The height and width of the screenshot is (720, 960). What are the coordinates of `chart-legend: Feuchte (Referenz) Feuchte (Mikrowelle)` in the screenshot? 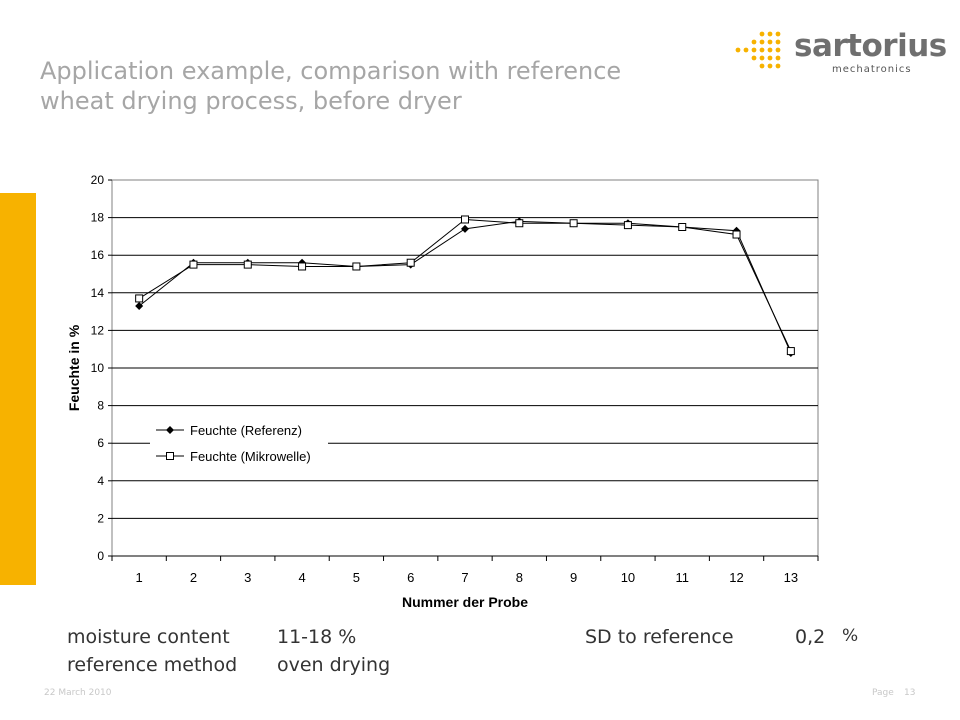 It's located at (239, 442).